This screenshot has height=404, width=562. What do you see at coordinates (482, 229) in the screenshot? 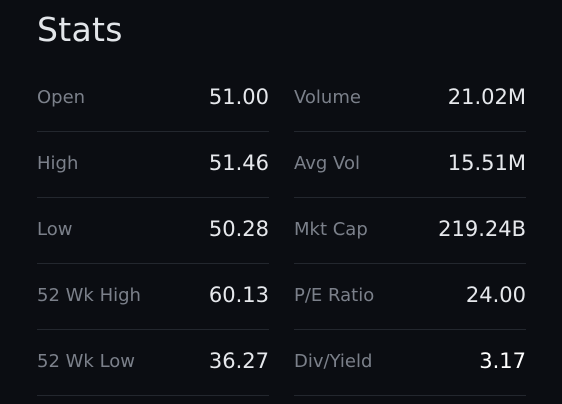
I see `stat-value: 219.24B` at bounding box center [482, 229].